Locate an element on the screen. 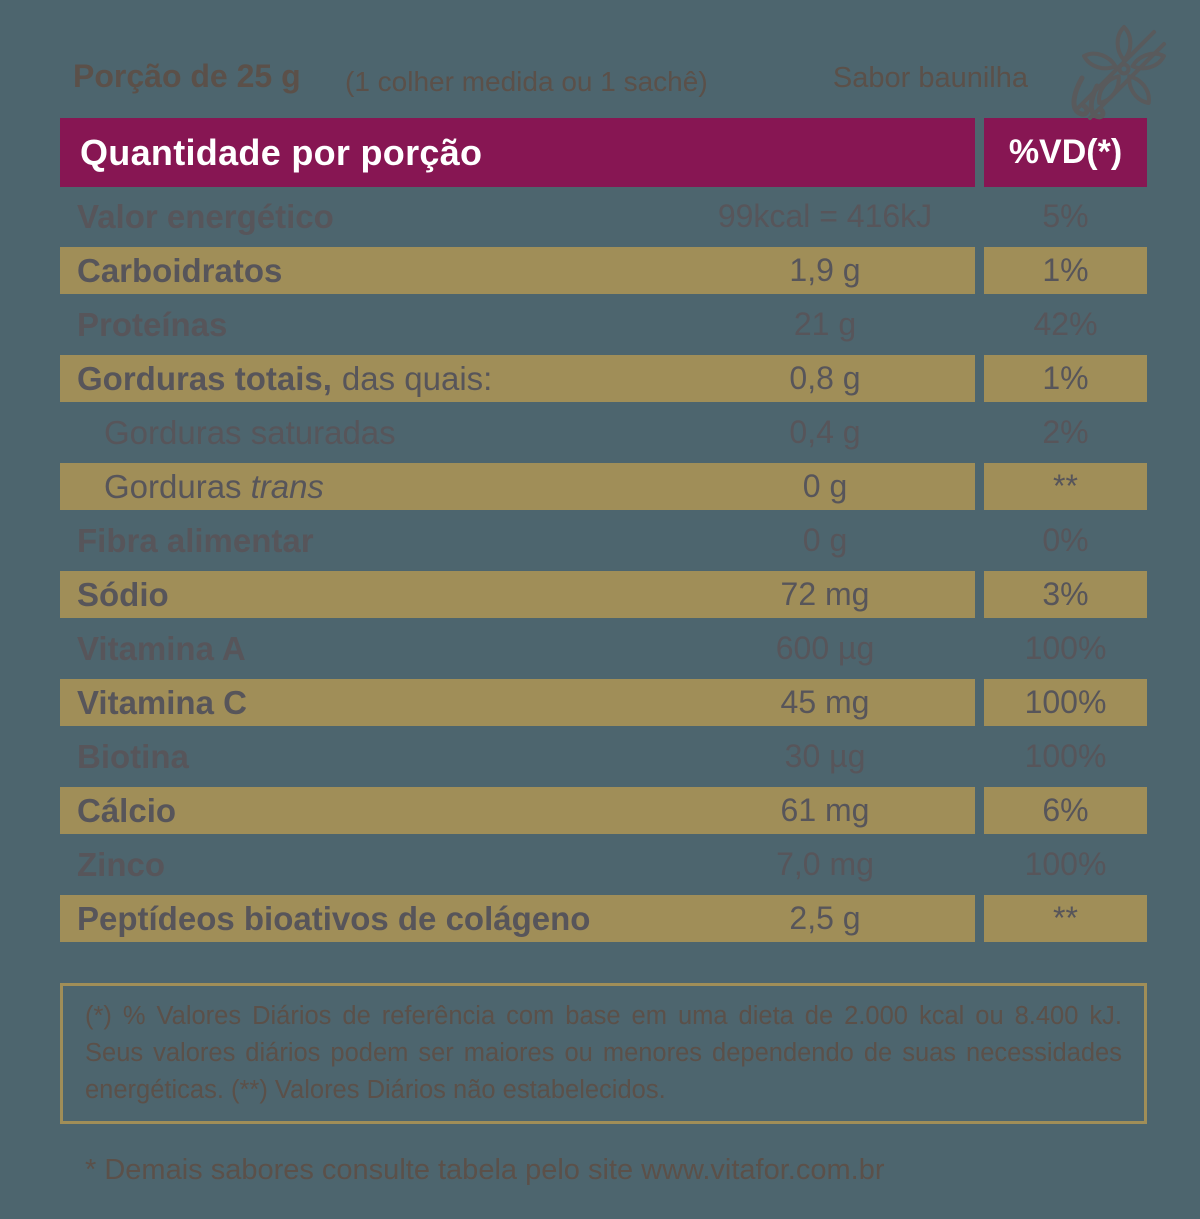 Image resolution: width=1200 pixels, height=1219 pixels. dv-header-cell: %VD(*) is located at coordinates (1065, 152).